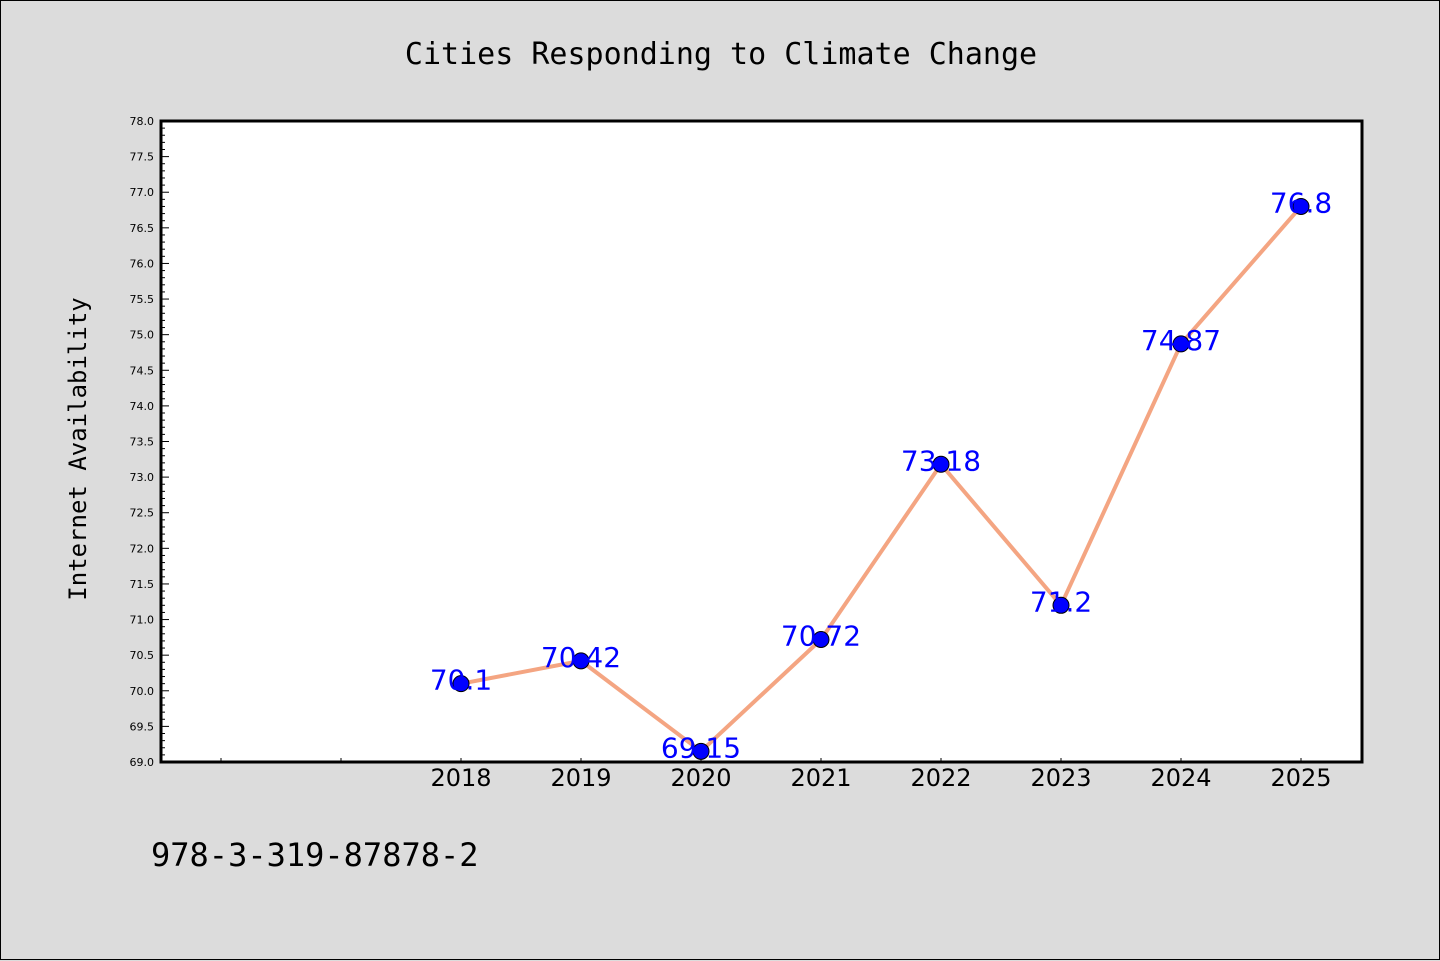  I want to click on y-tick-label: 69.0, so click(142, 762).